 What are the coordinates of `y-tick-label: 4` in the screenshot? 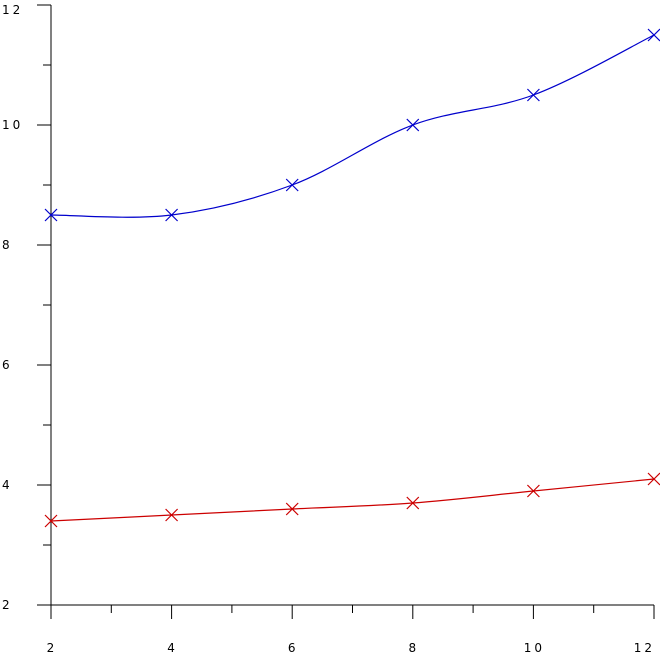 It's located at (7, 485).